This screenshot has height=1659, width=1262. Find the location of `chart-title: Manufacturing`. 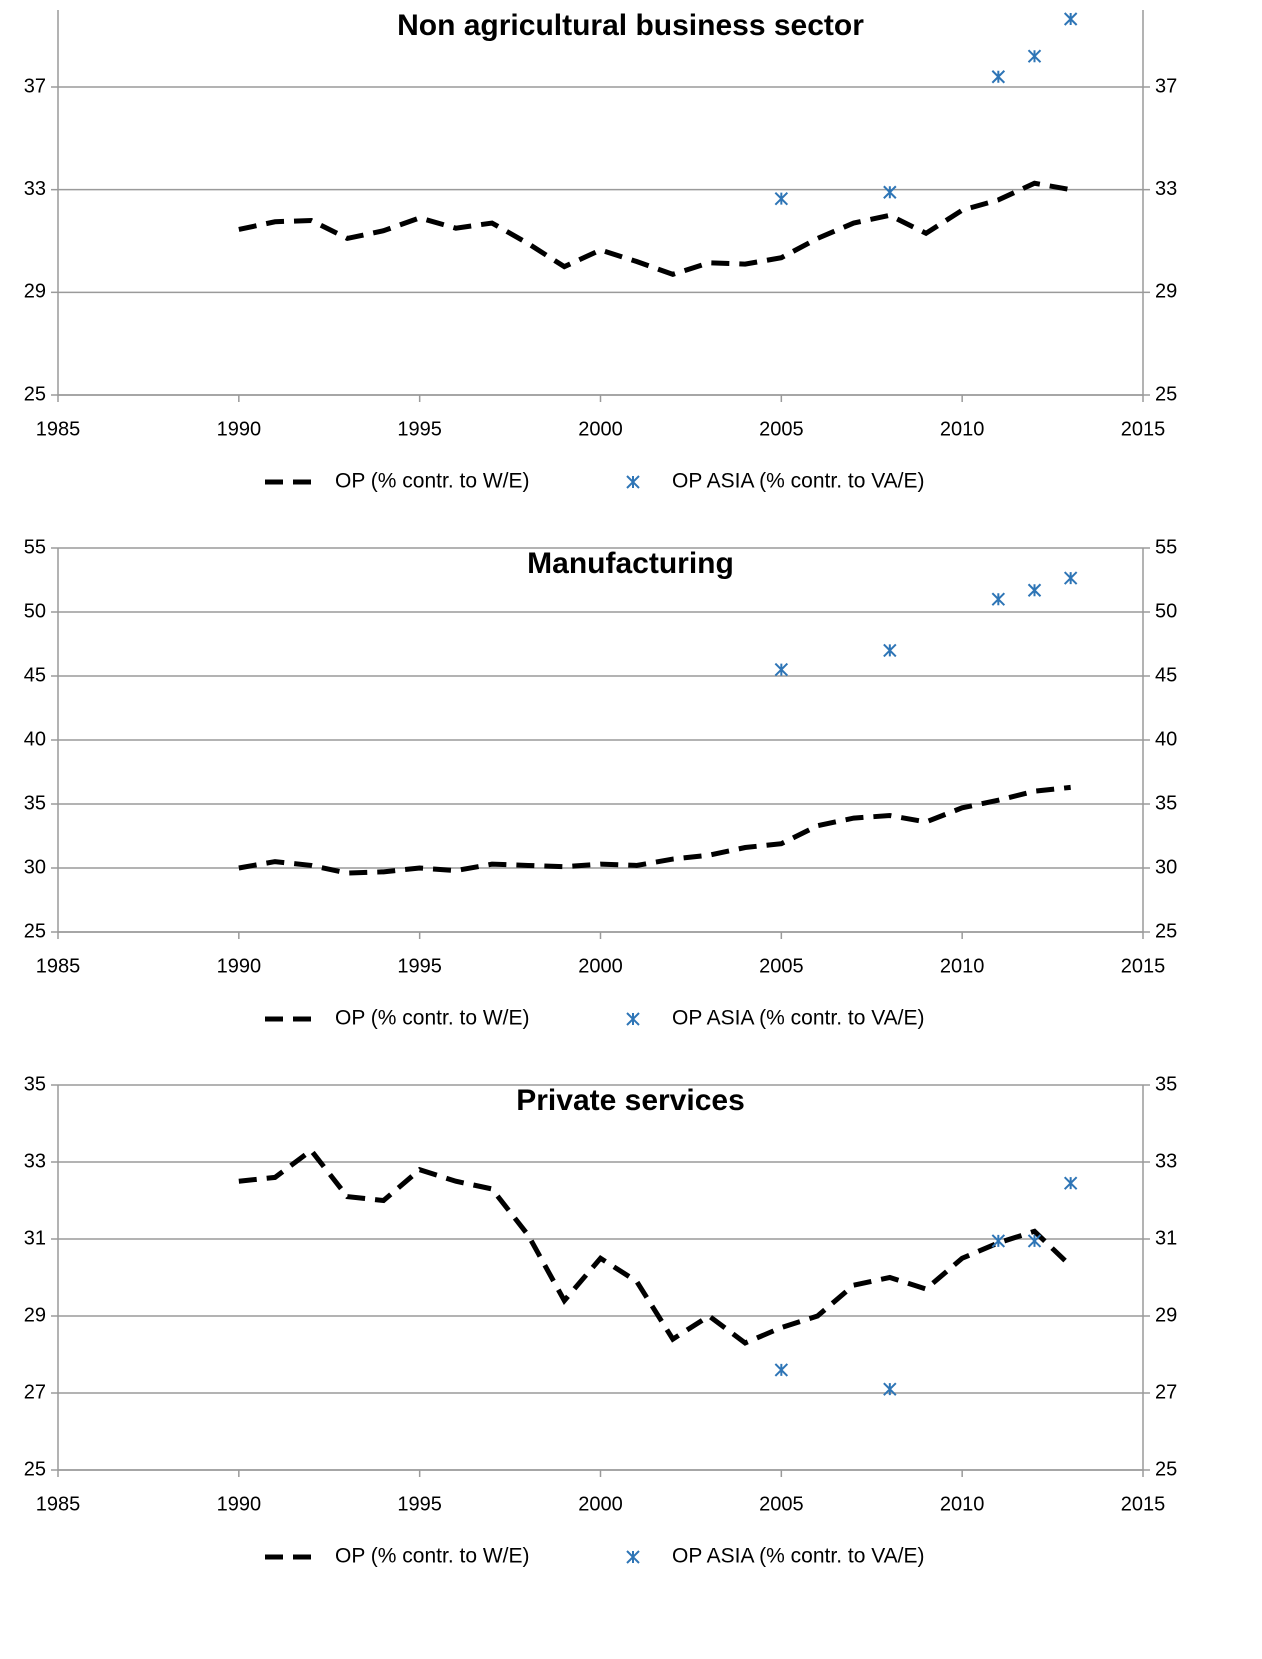

chart-title: Manufacturing is located at coordinates (630, 563).